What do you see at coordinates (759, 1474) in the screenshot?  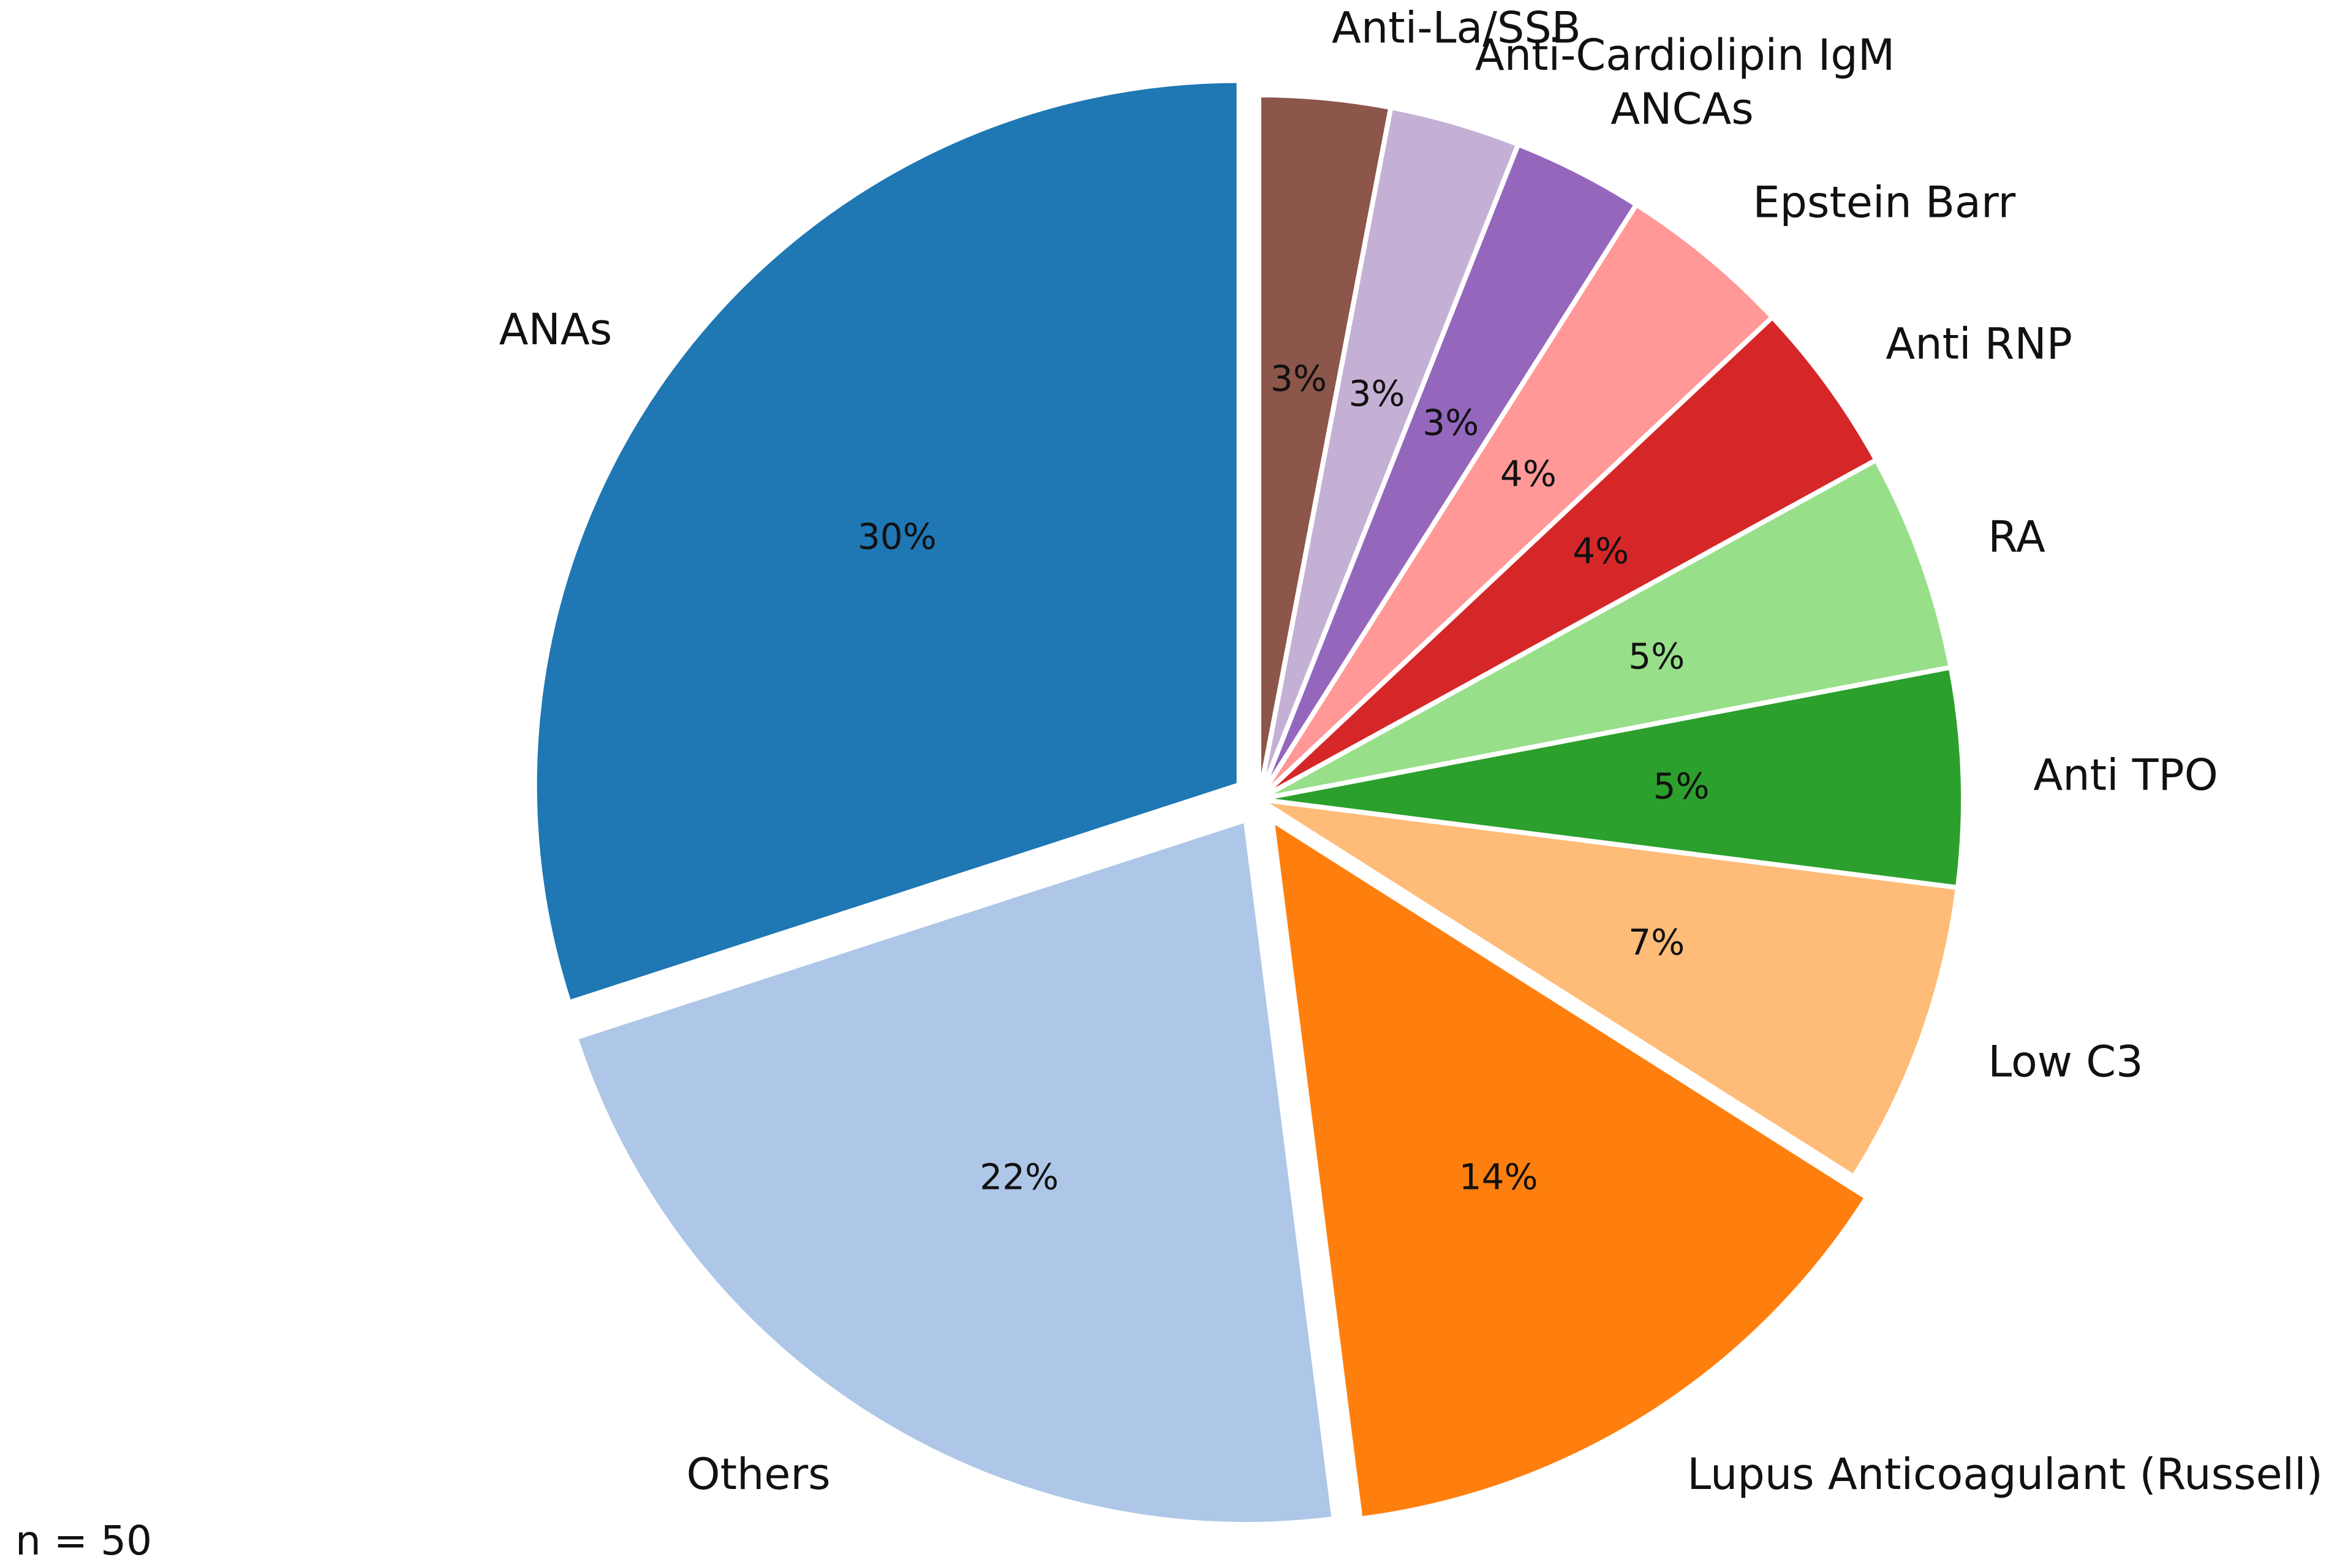 I see `slice-category-label: Others` at bounding box center [759, 1474].